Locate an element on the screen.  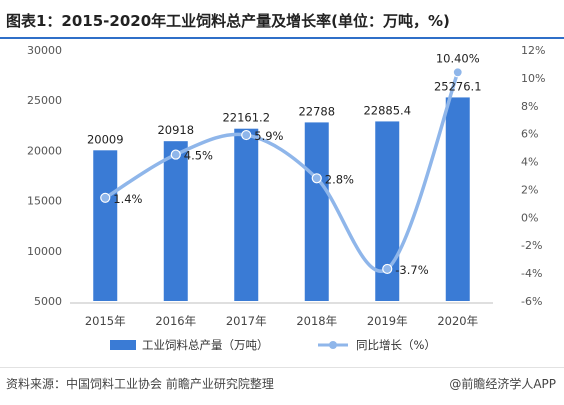
bar-value-label: 22885.4 is located at coordinates (387, 110).